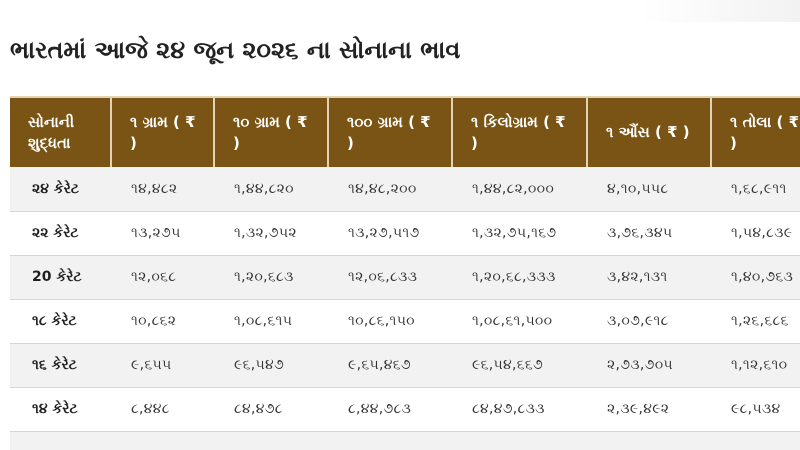  Describe the element at coordinates (271, 365) in the screenshot. I see `price-cell: ૯૬,૫૪૭` at that location.